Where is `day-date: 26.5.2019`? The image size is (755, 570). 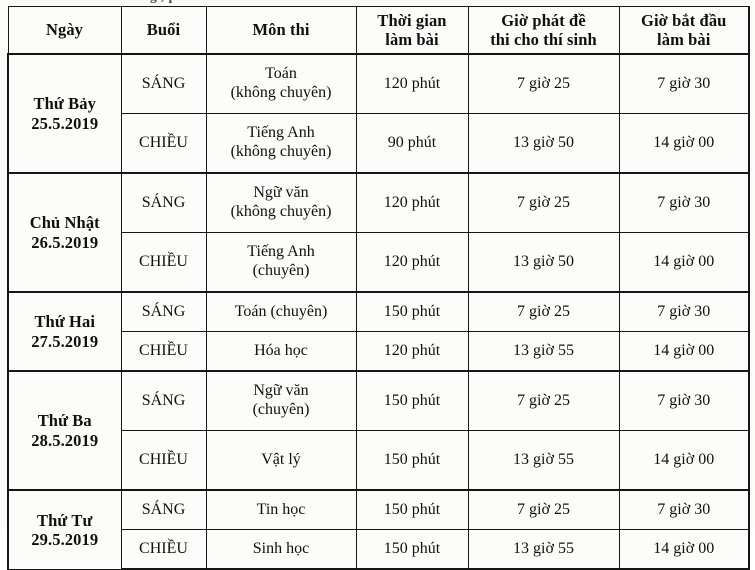 day-date: 26.5.2019 is located at coordinates (65, 242).